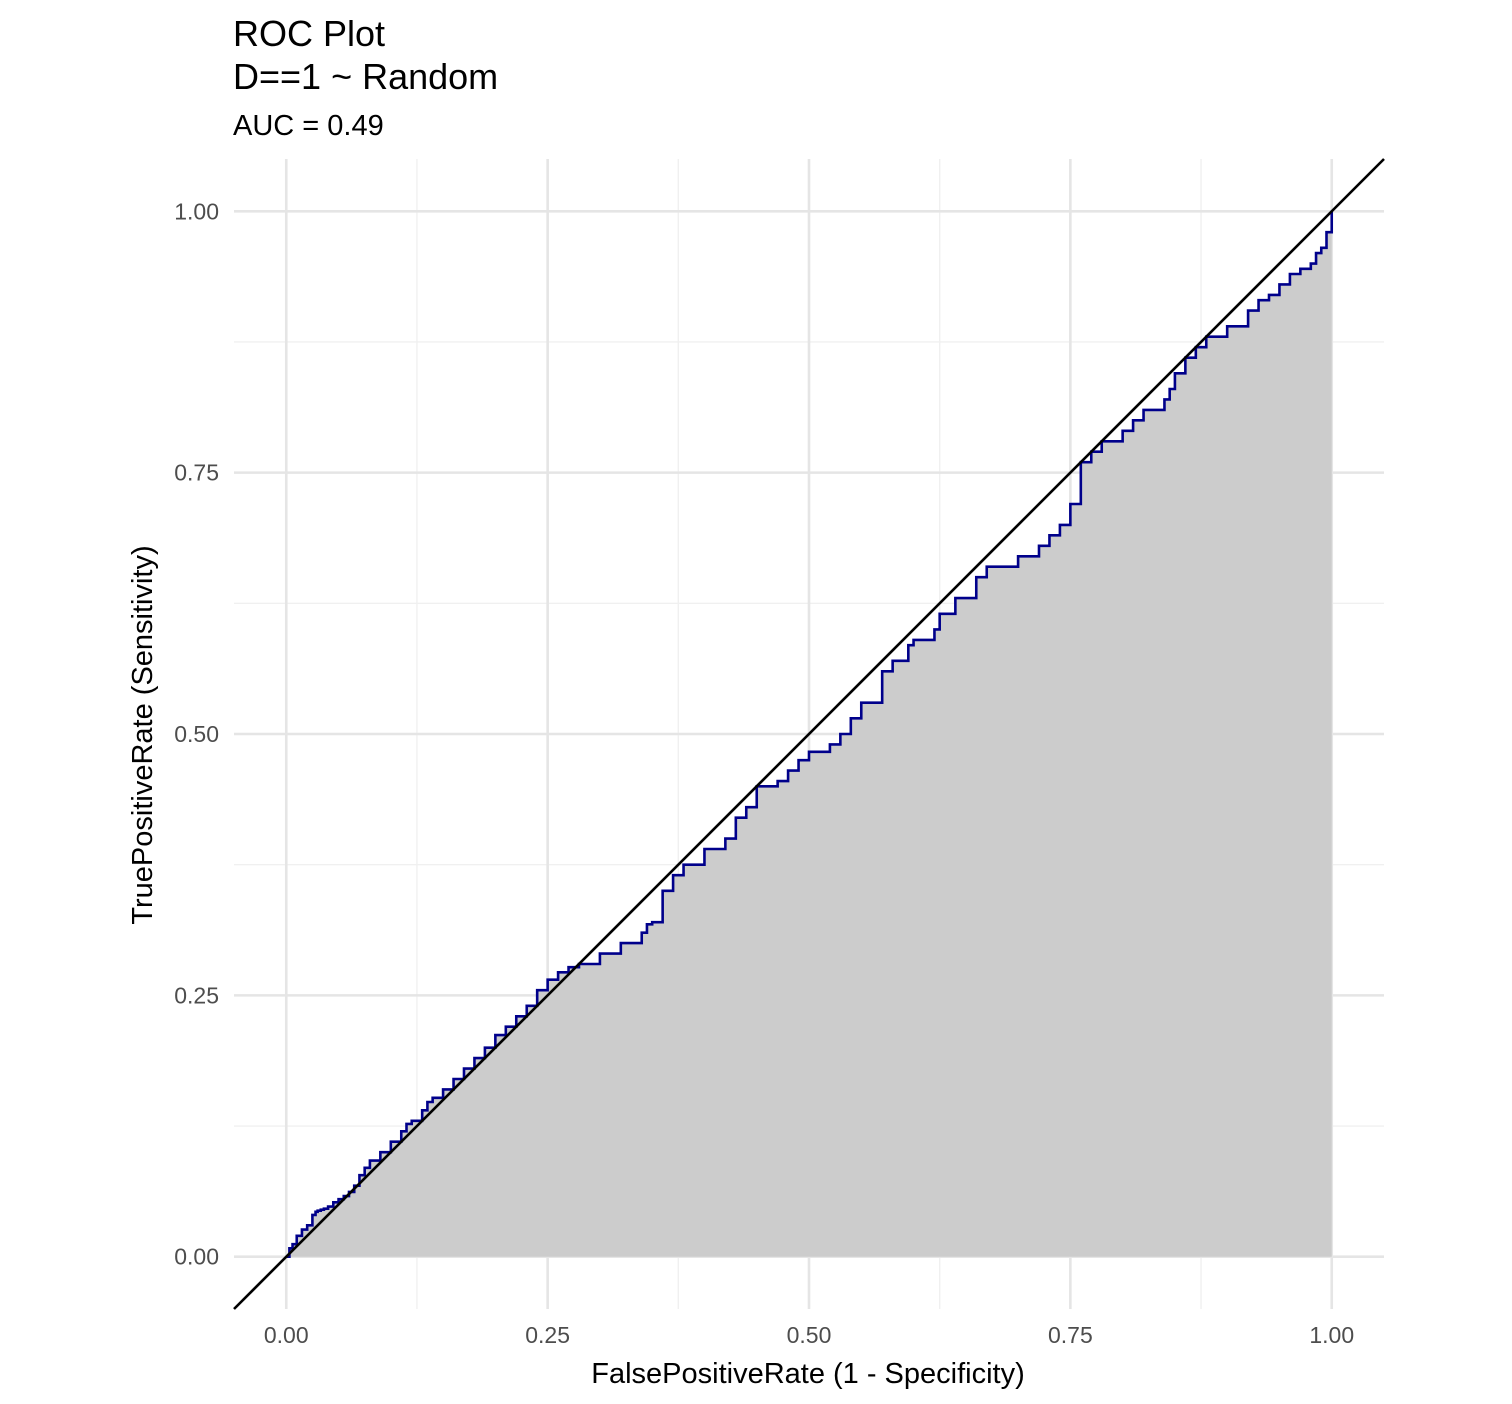 The image size is (1512, 1404). I want to click on y-axis-ticks: 0.00 0.25 0.50 0.75 1.00, so click(196, 733).